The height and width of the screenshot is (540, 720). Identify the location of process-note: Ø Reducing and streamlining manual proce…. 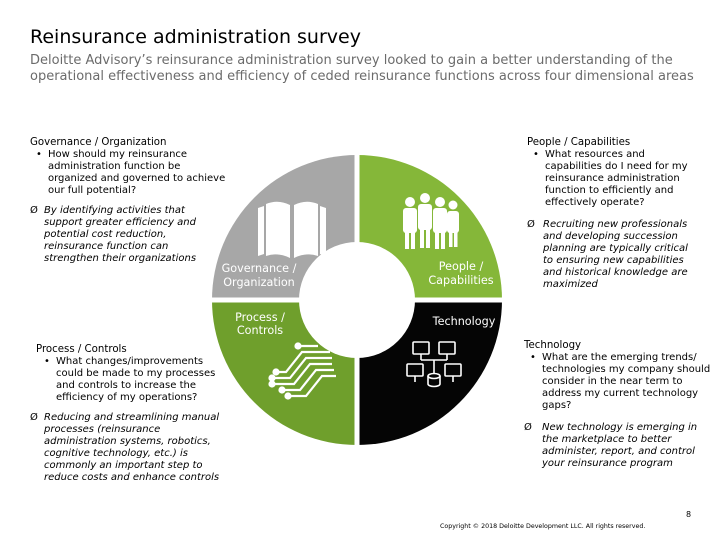
(128, 448).